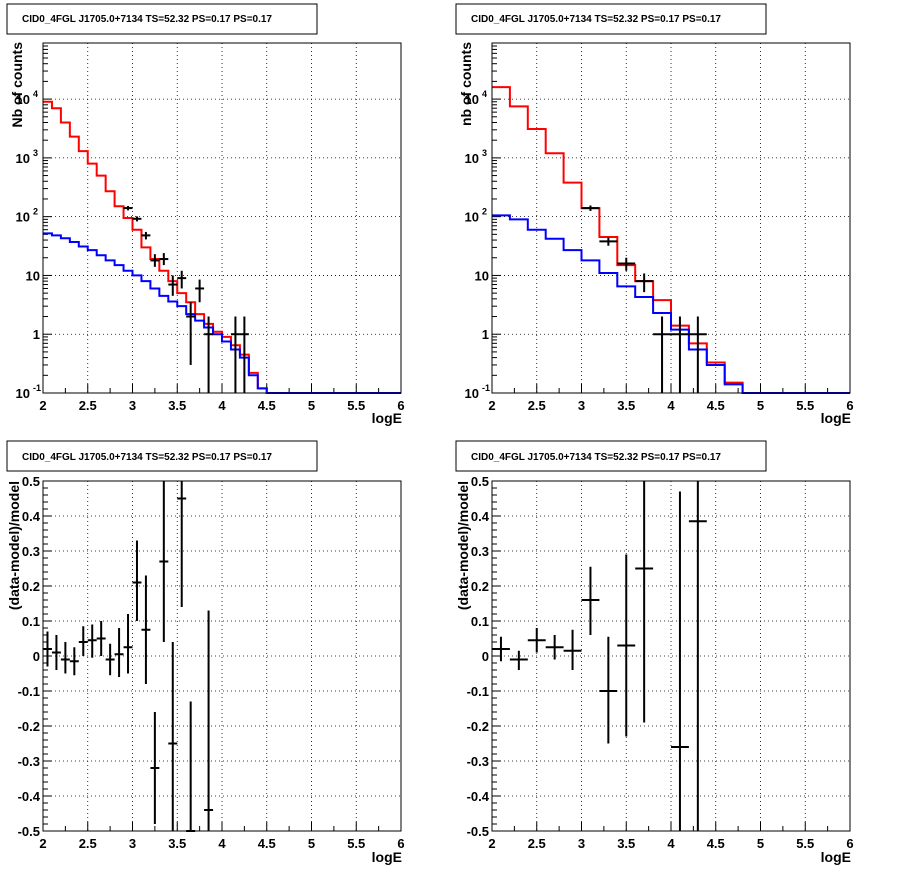 The image size is (898, 875). Describe the element at coordinates (466, 84) in the screenshot. I see `y-axis-title: nb of counts` at that location.